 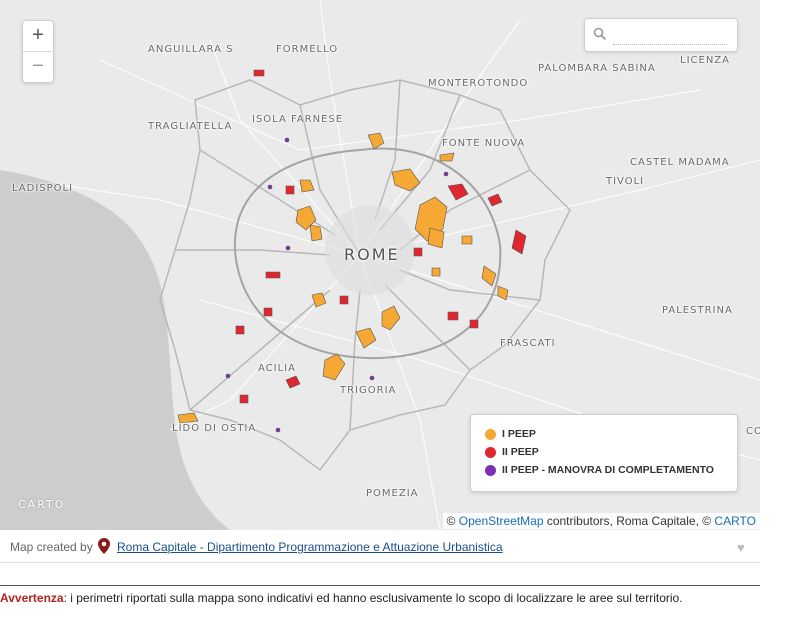 I want to click on carto-link: CARTO, so click(x=735, y=521).